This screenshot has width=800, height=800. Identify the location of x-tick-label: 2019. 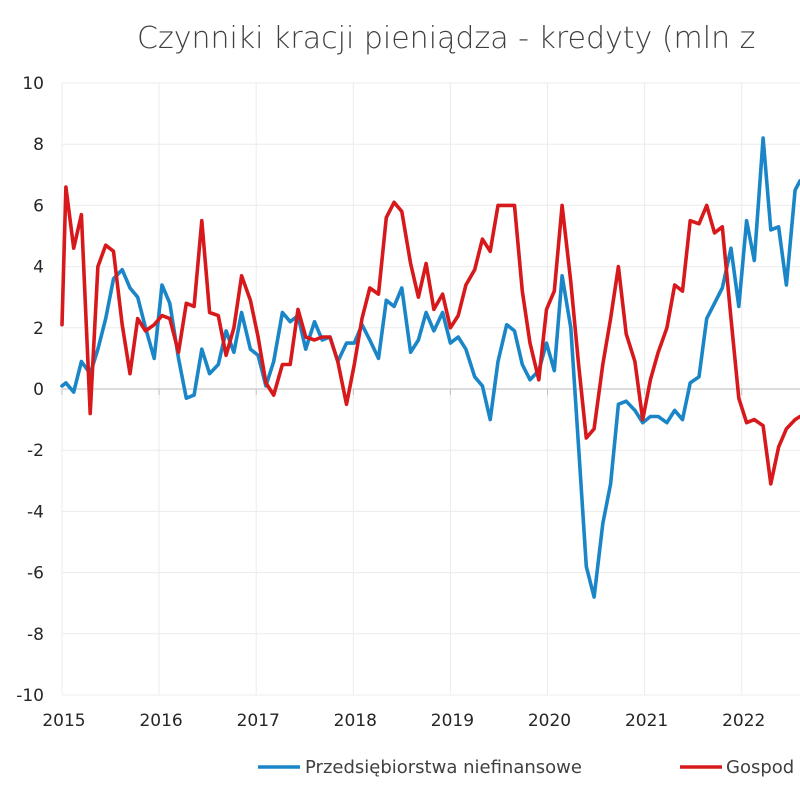
(452, 721).